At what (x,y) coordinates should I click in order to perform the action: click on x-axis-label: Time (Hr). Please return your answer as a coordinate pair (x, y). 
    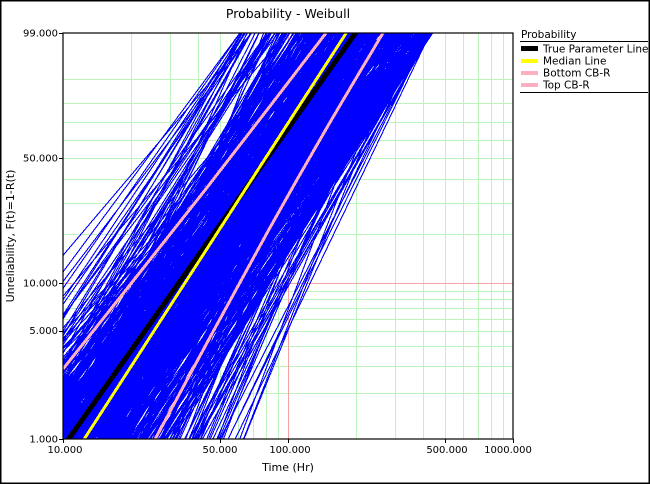
    Looking at the image, I should click on (287, 467).